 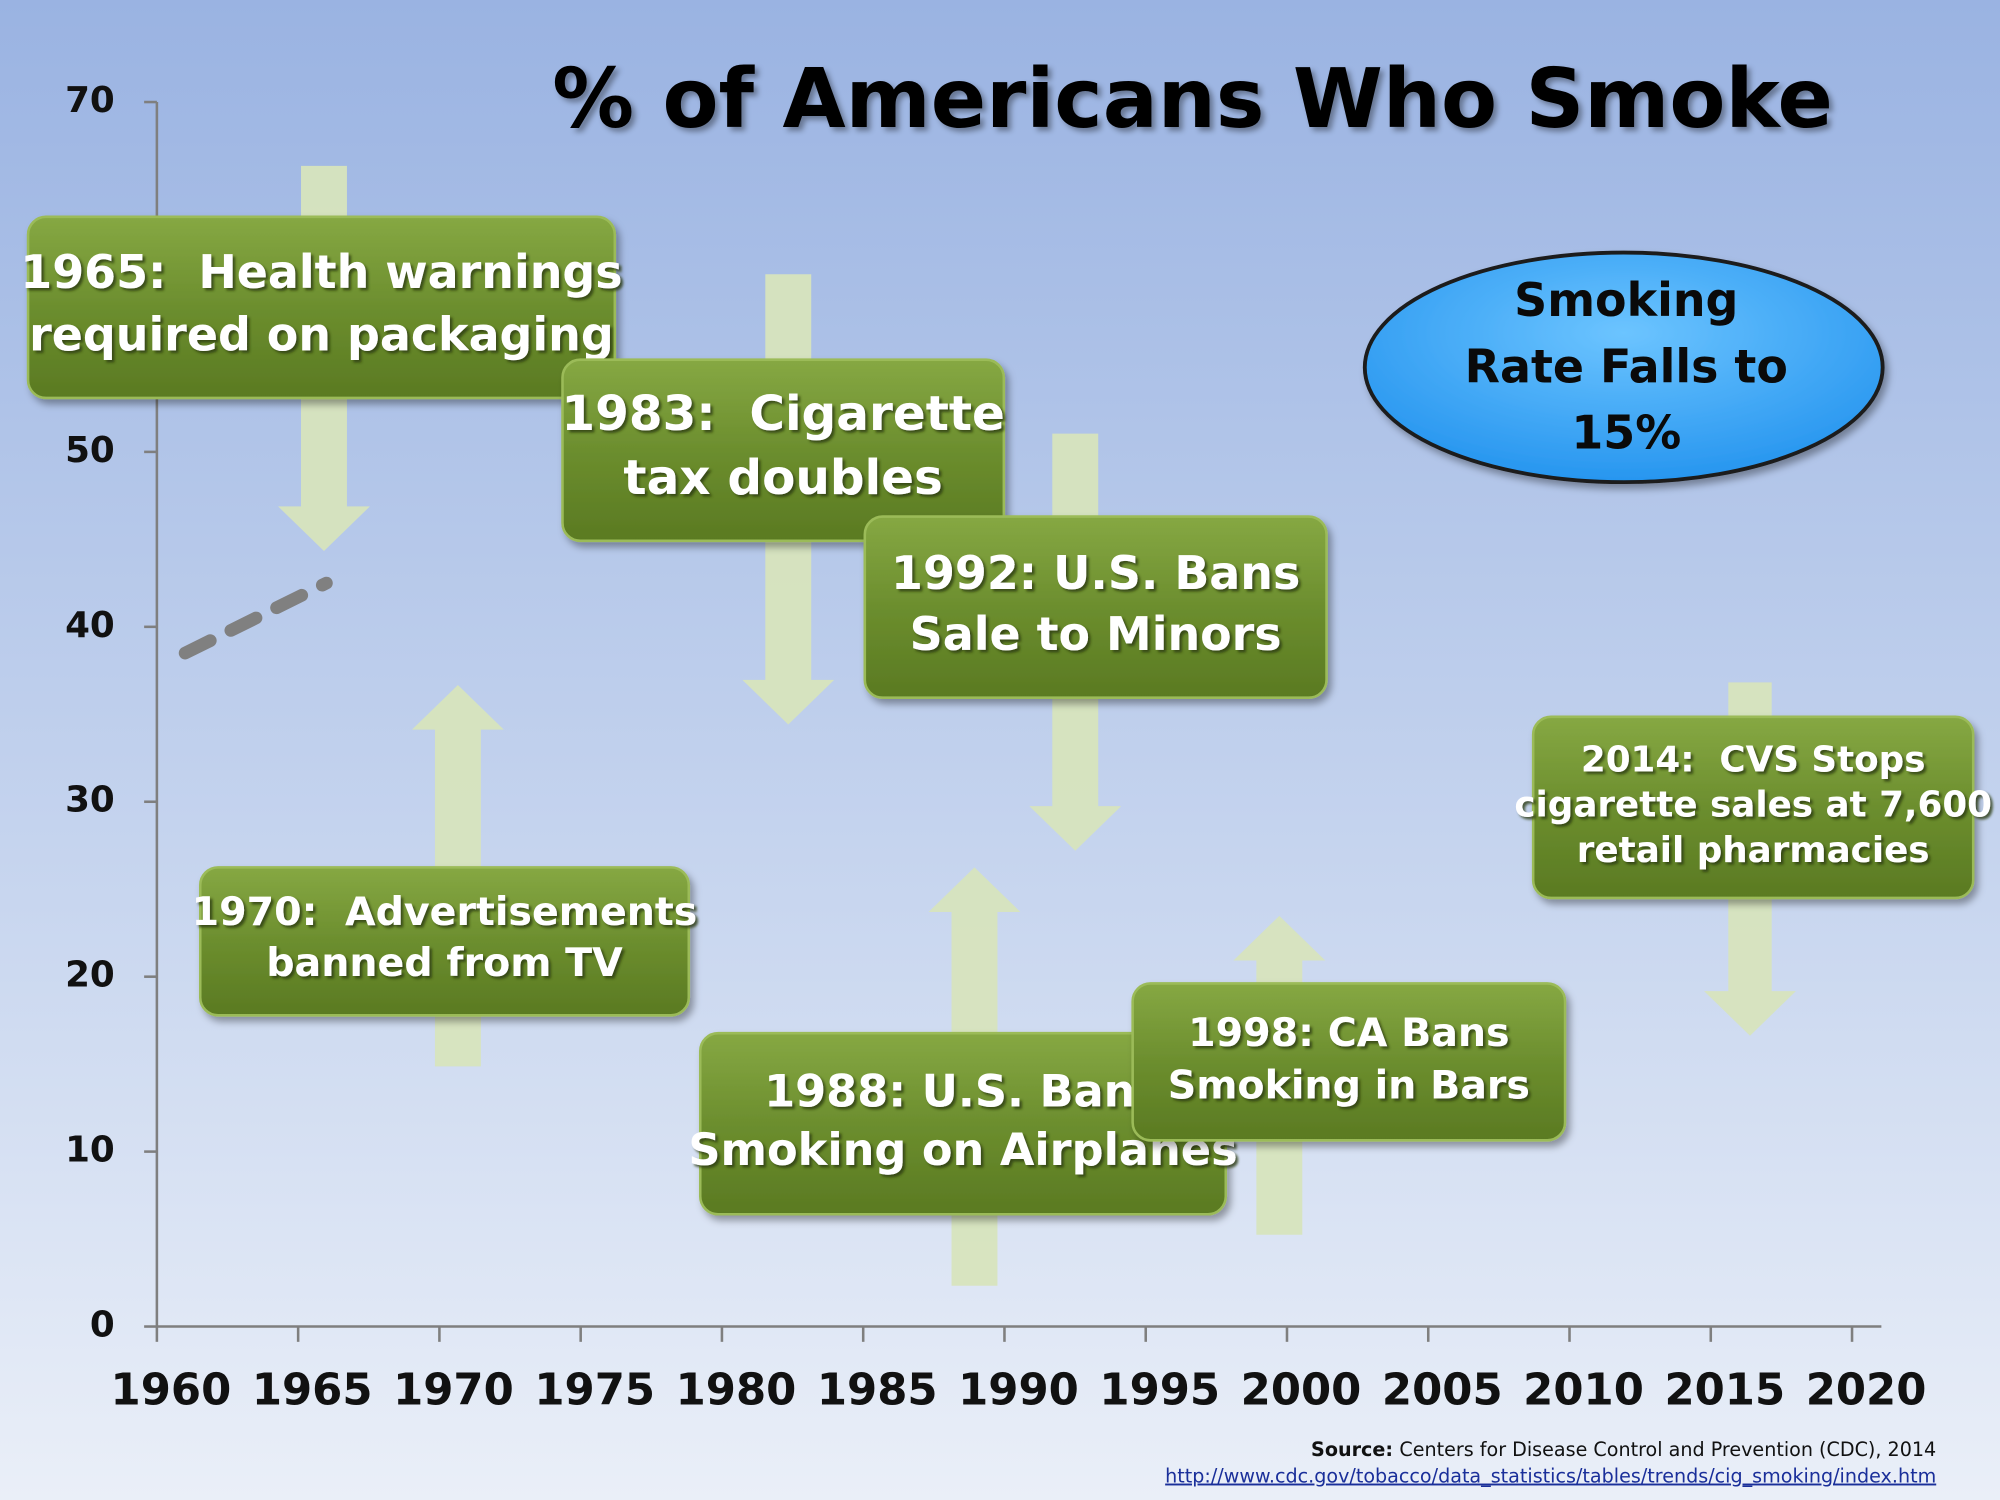 I want to click on annotation: 1992: U.S. Bans Sale to Minors, so click(x=1095, y=607).